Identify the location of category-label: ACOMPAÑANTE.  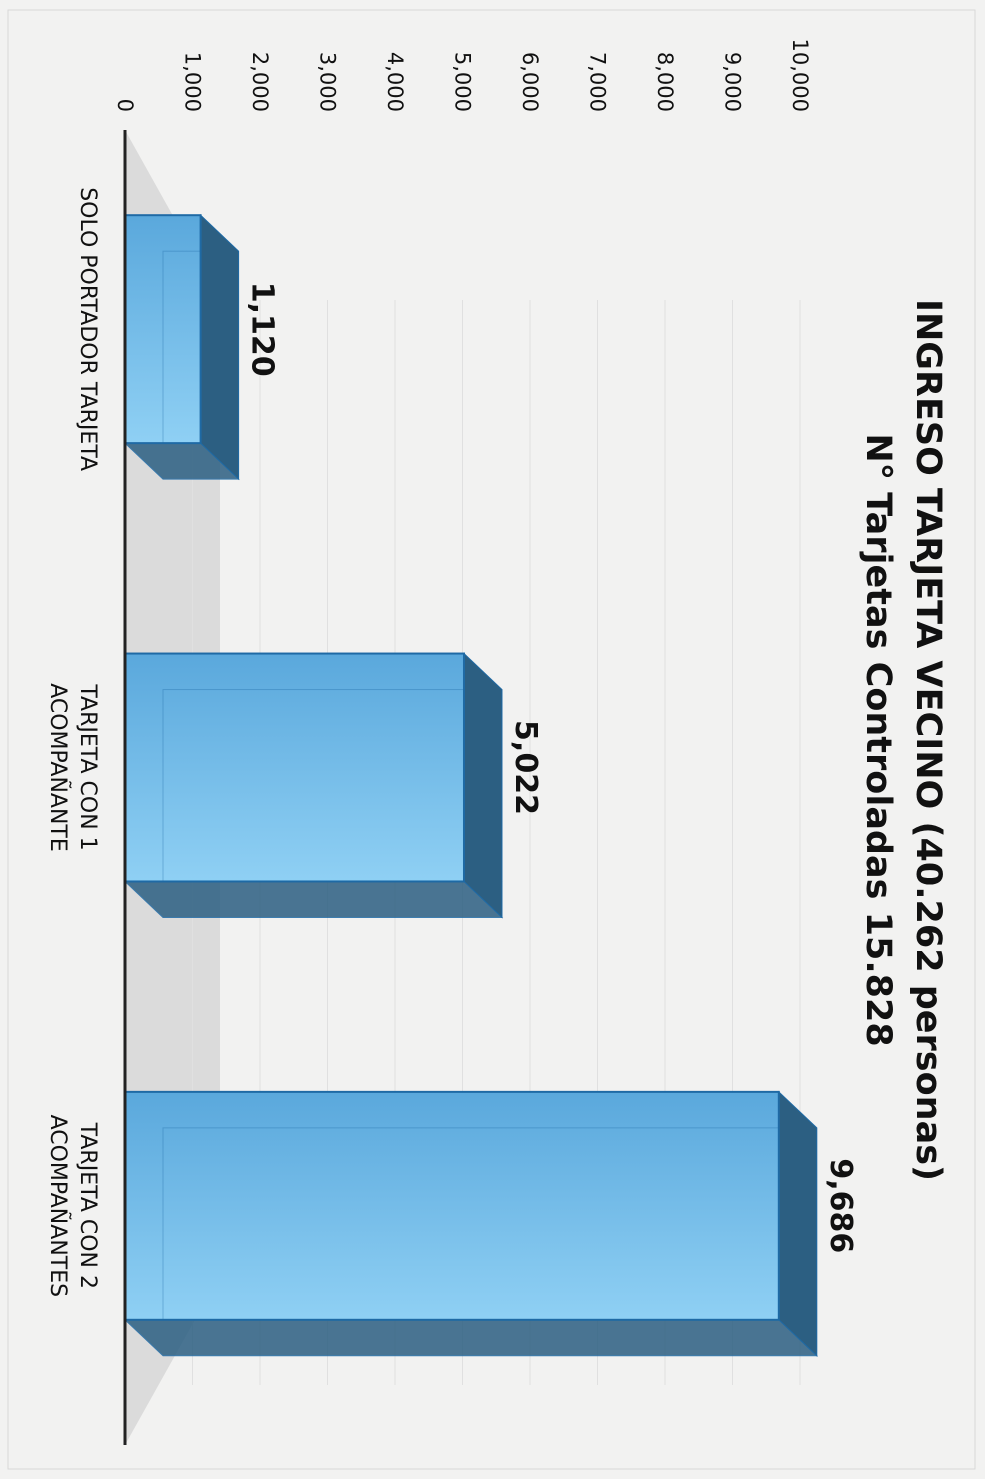
(58, 767).